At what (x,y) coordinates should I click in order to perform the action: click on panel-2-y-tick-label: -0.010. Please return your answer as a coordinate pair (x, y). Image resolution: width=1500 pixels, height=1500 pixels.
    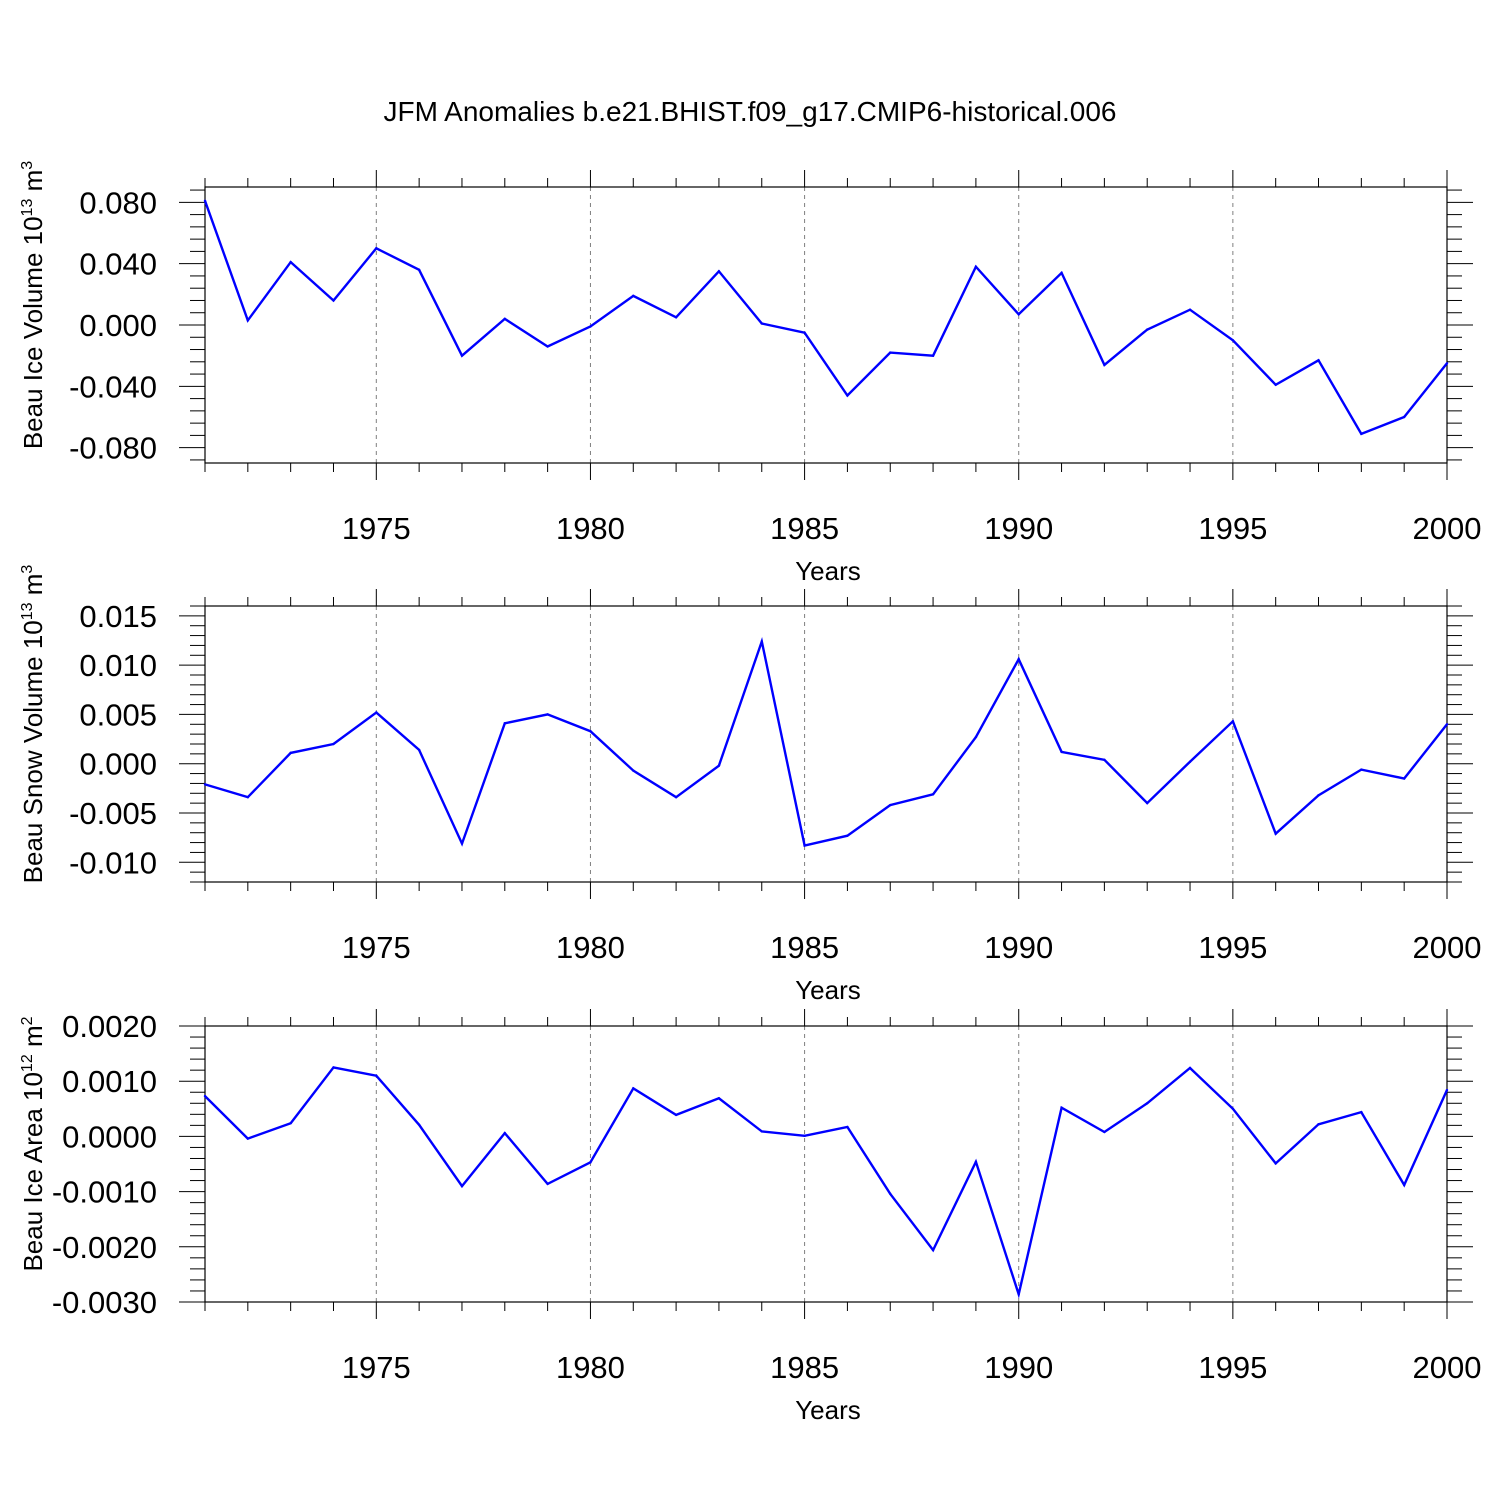
    Looking at the image, I should click on (113, 862).